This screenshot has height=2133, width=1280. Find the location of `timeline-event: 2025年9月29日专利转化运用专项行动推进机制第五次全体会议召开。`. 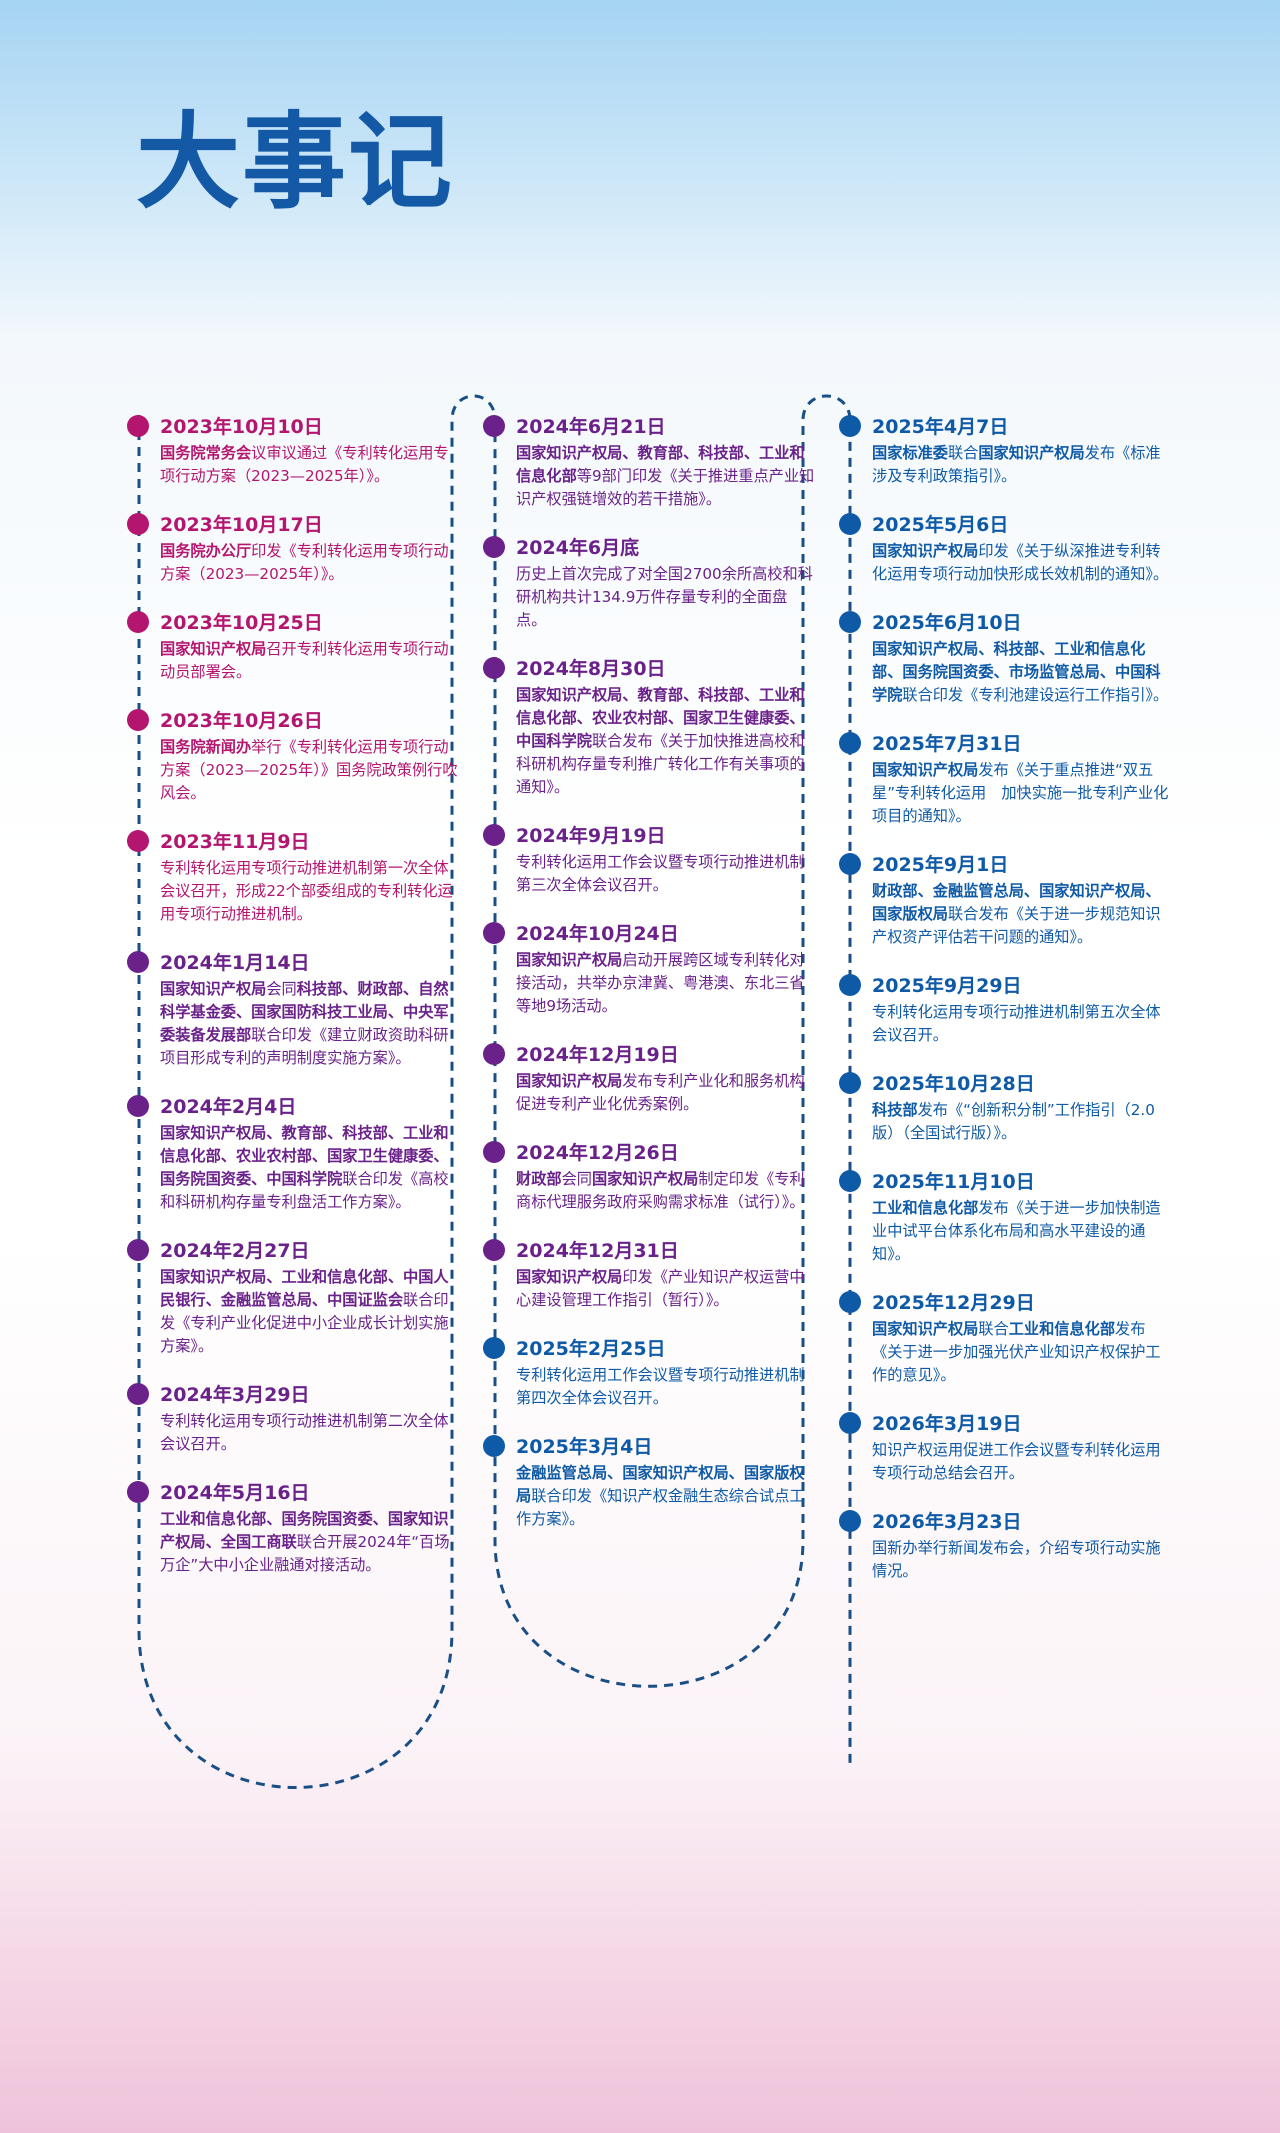

timeline-event: 2025年9月29日专利转化运用专项行动推进机制第五次全体会议召开。 is located at coordinates (1005, 1010).